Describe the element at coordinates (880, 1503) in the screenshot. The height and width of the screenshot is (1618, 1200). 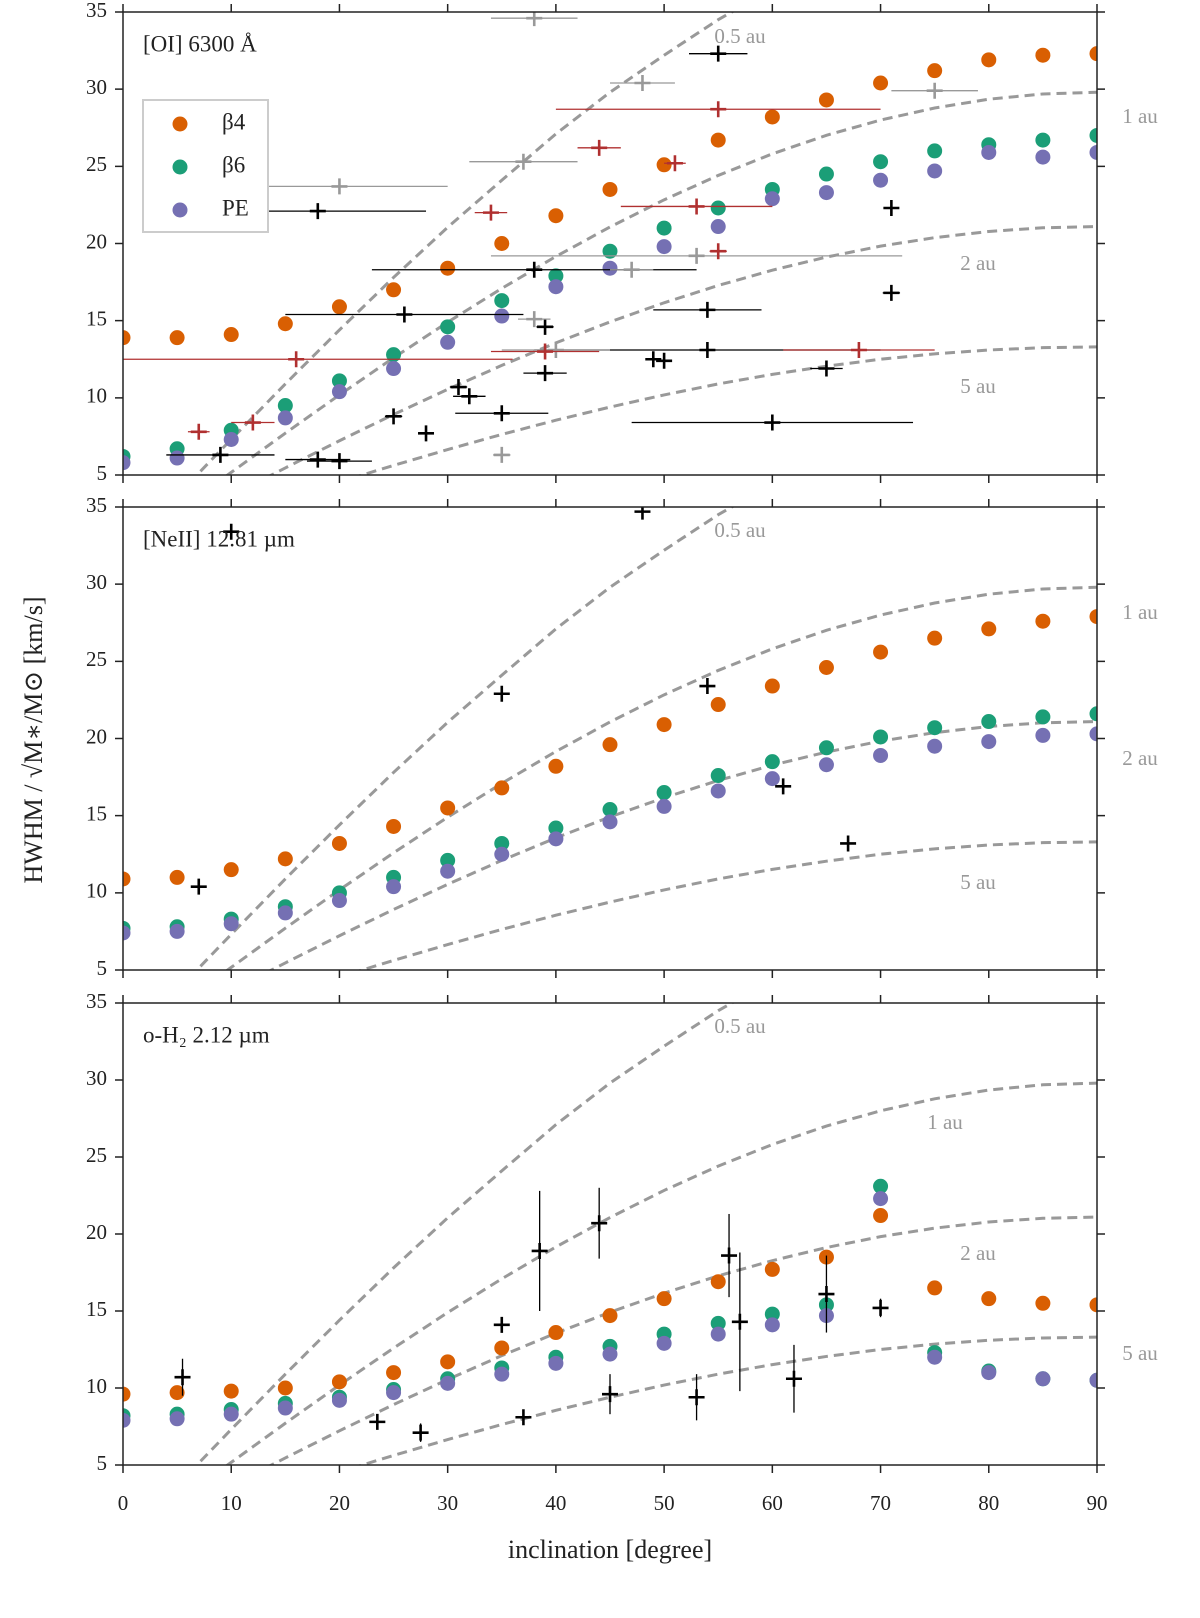
I see `x-tick-label: 70` at that location.